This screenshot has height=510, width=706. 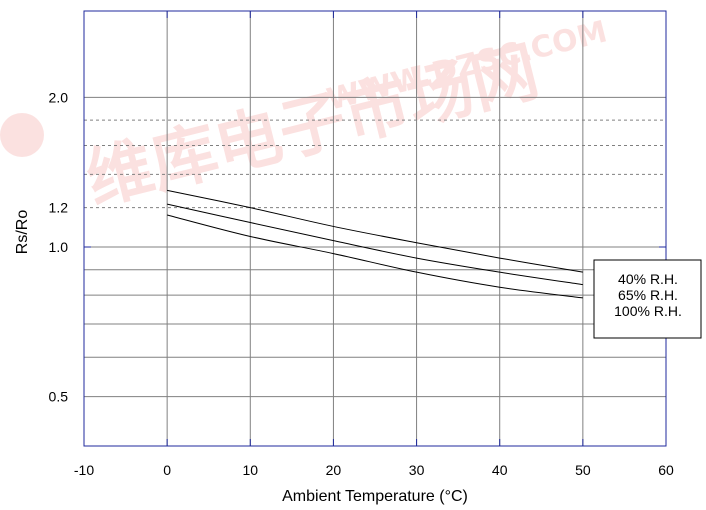 I want to click on y-tick-label: 1.2, so click(x=59, y=208).